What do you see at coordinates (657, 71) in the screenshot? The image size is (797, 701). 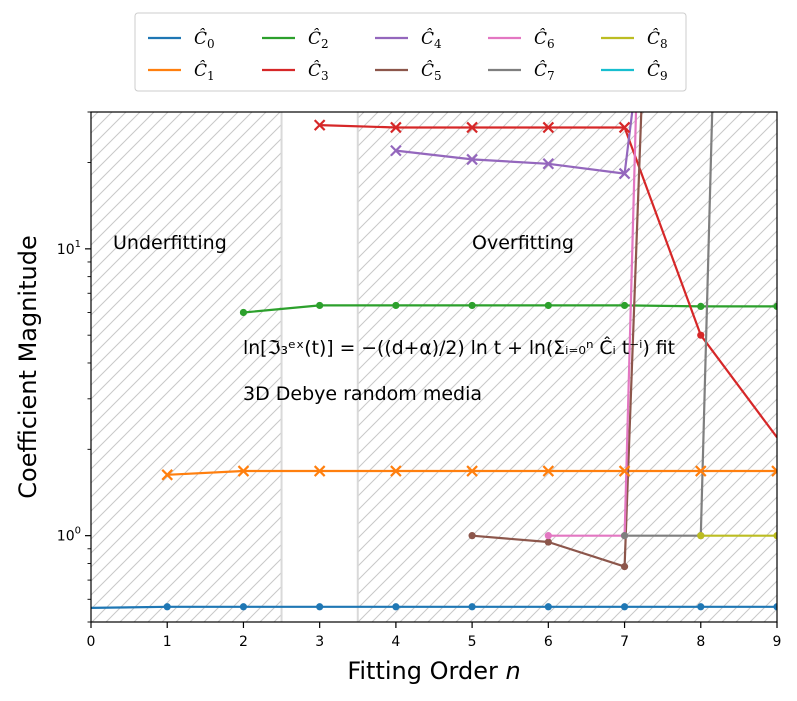 I see `legend-label: Ĉ9` at bounding box center [657, 71].